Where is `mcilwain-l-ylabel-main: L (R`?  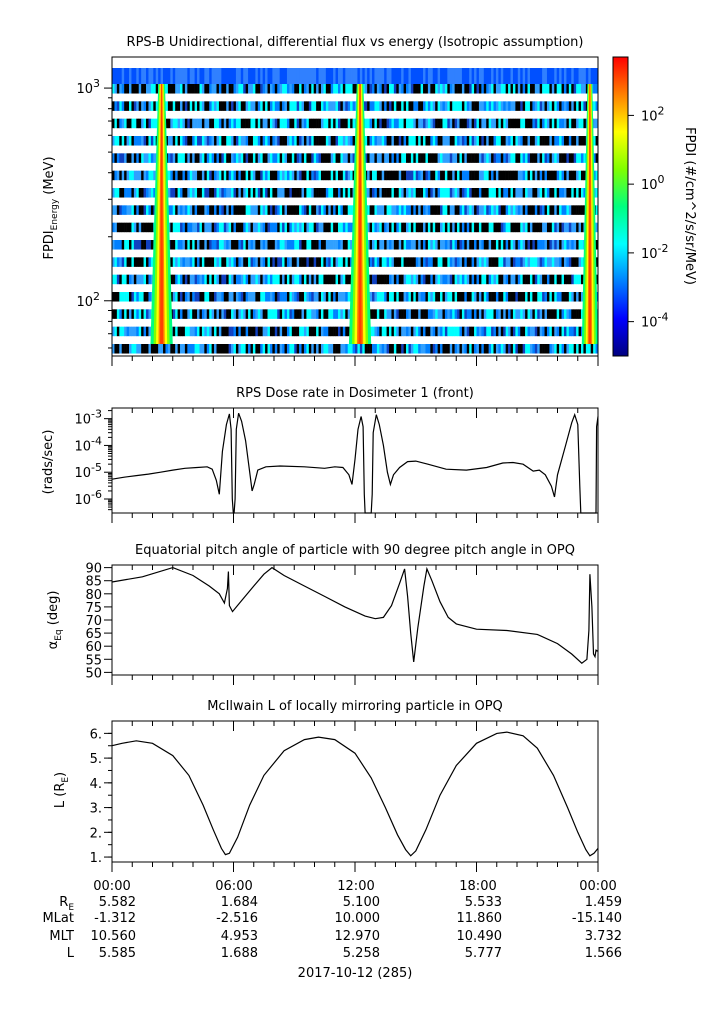
mcilwain-l-ylabel-main: L (R is located at coordinates (60, 795).